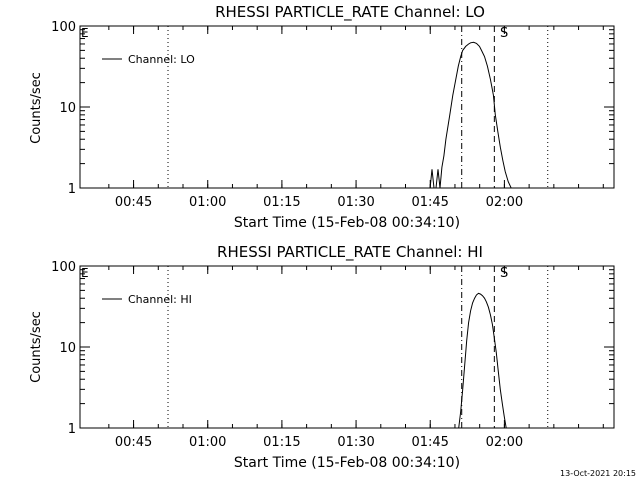 This screenshot has width=640, height=480. What do you see at coordinates (598, 473) in the screenshot?
I see `footer-timestamp: 13-Oct-2021 20:15` at bounding box center [598, 473].